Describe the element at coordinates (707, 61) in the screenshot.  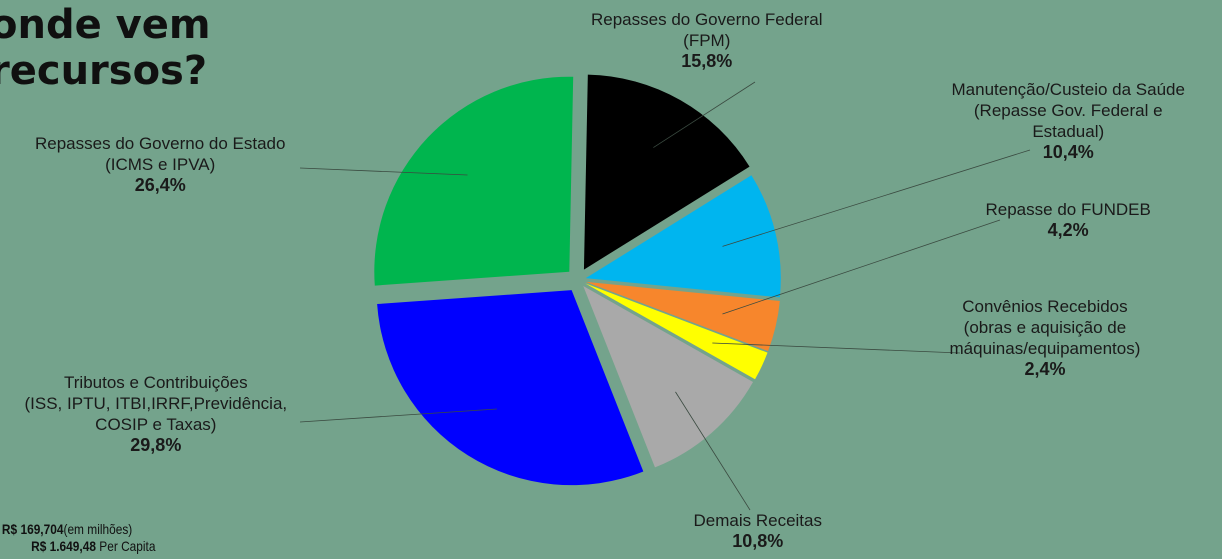
I see `slice-percent-label: 15,8%` at that location.